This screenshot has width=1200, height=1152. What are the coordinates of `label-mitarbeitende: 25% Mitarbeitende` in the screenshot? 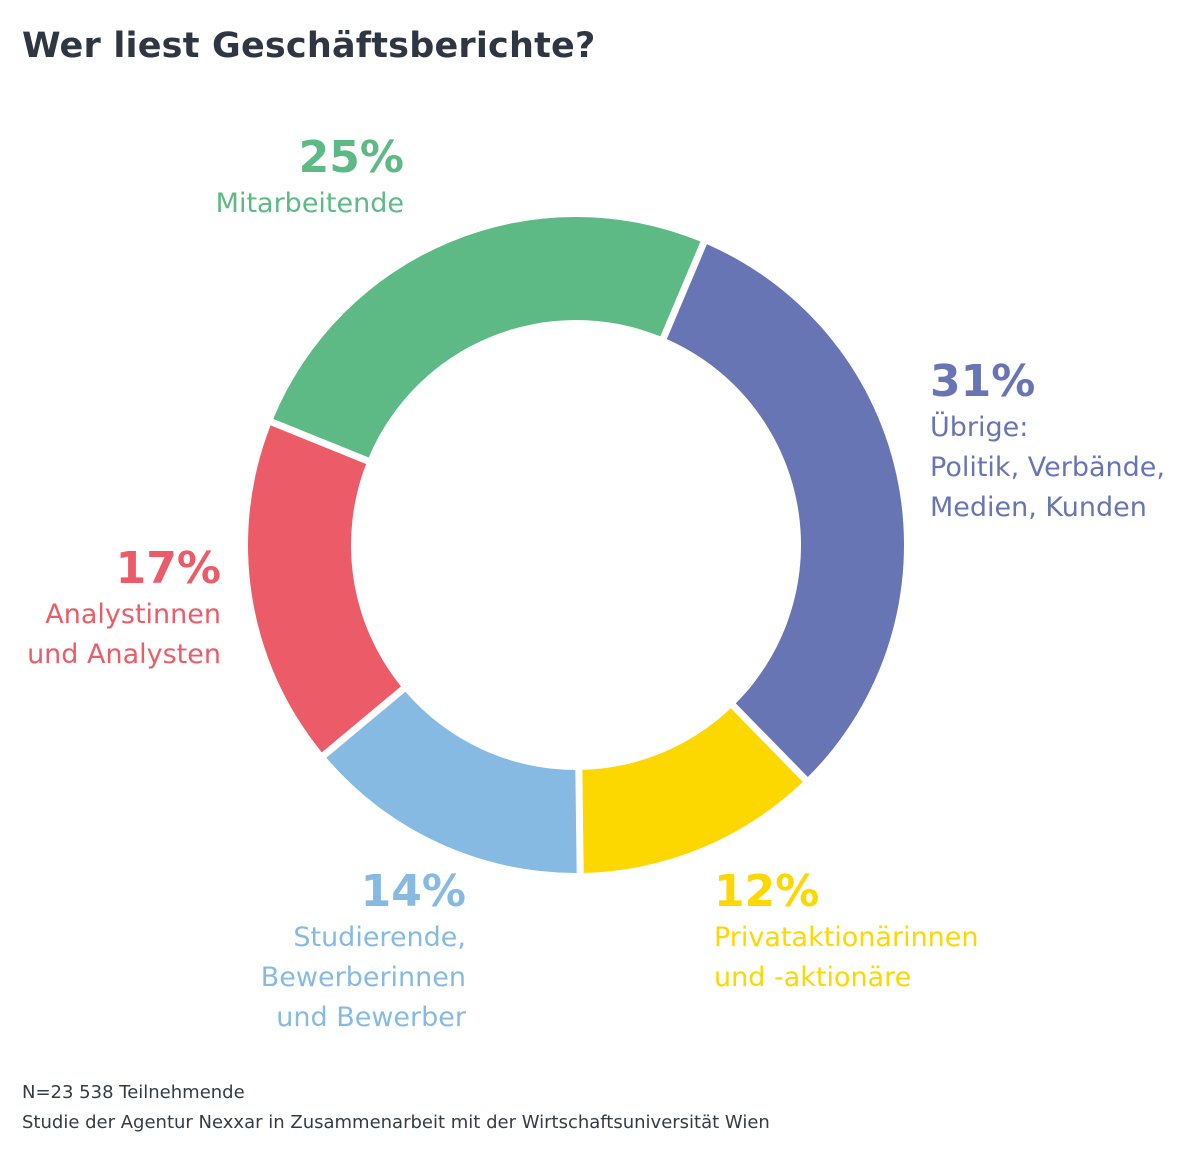 It's located at (310, 178).